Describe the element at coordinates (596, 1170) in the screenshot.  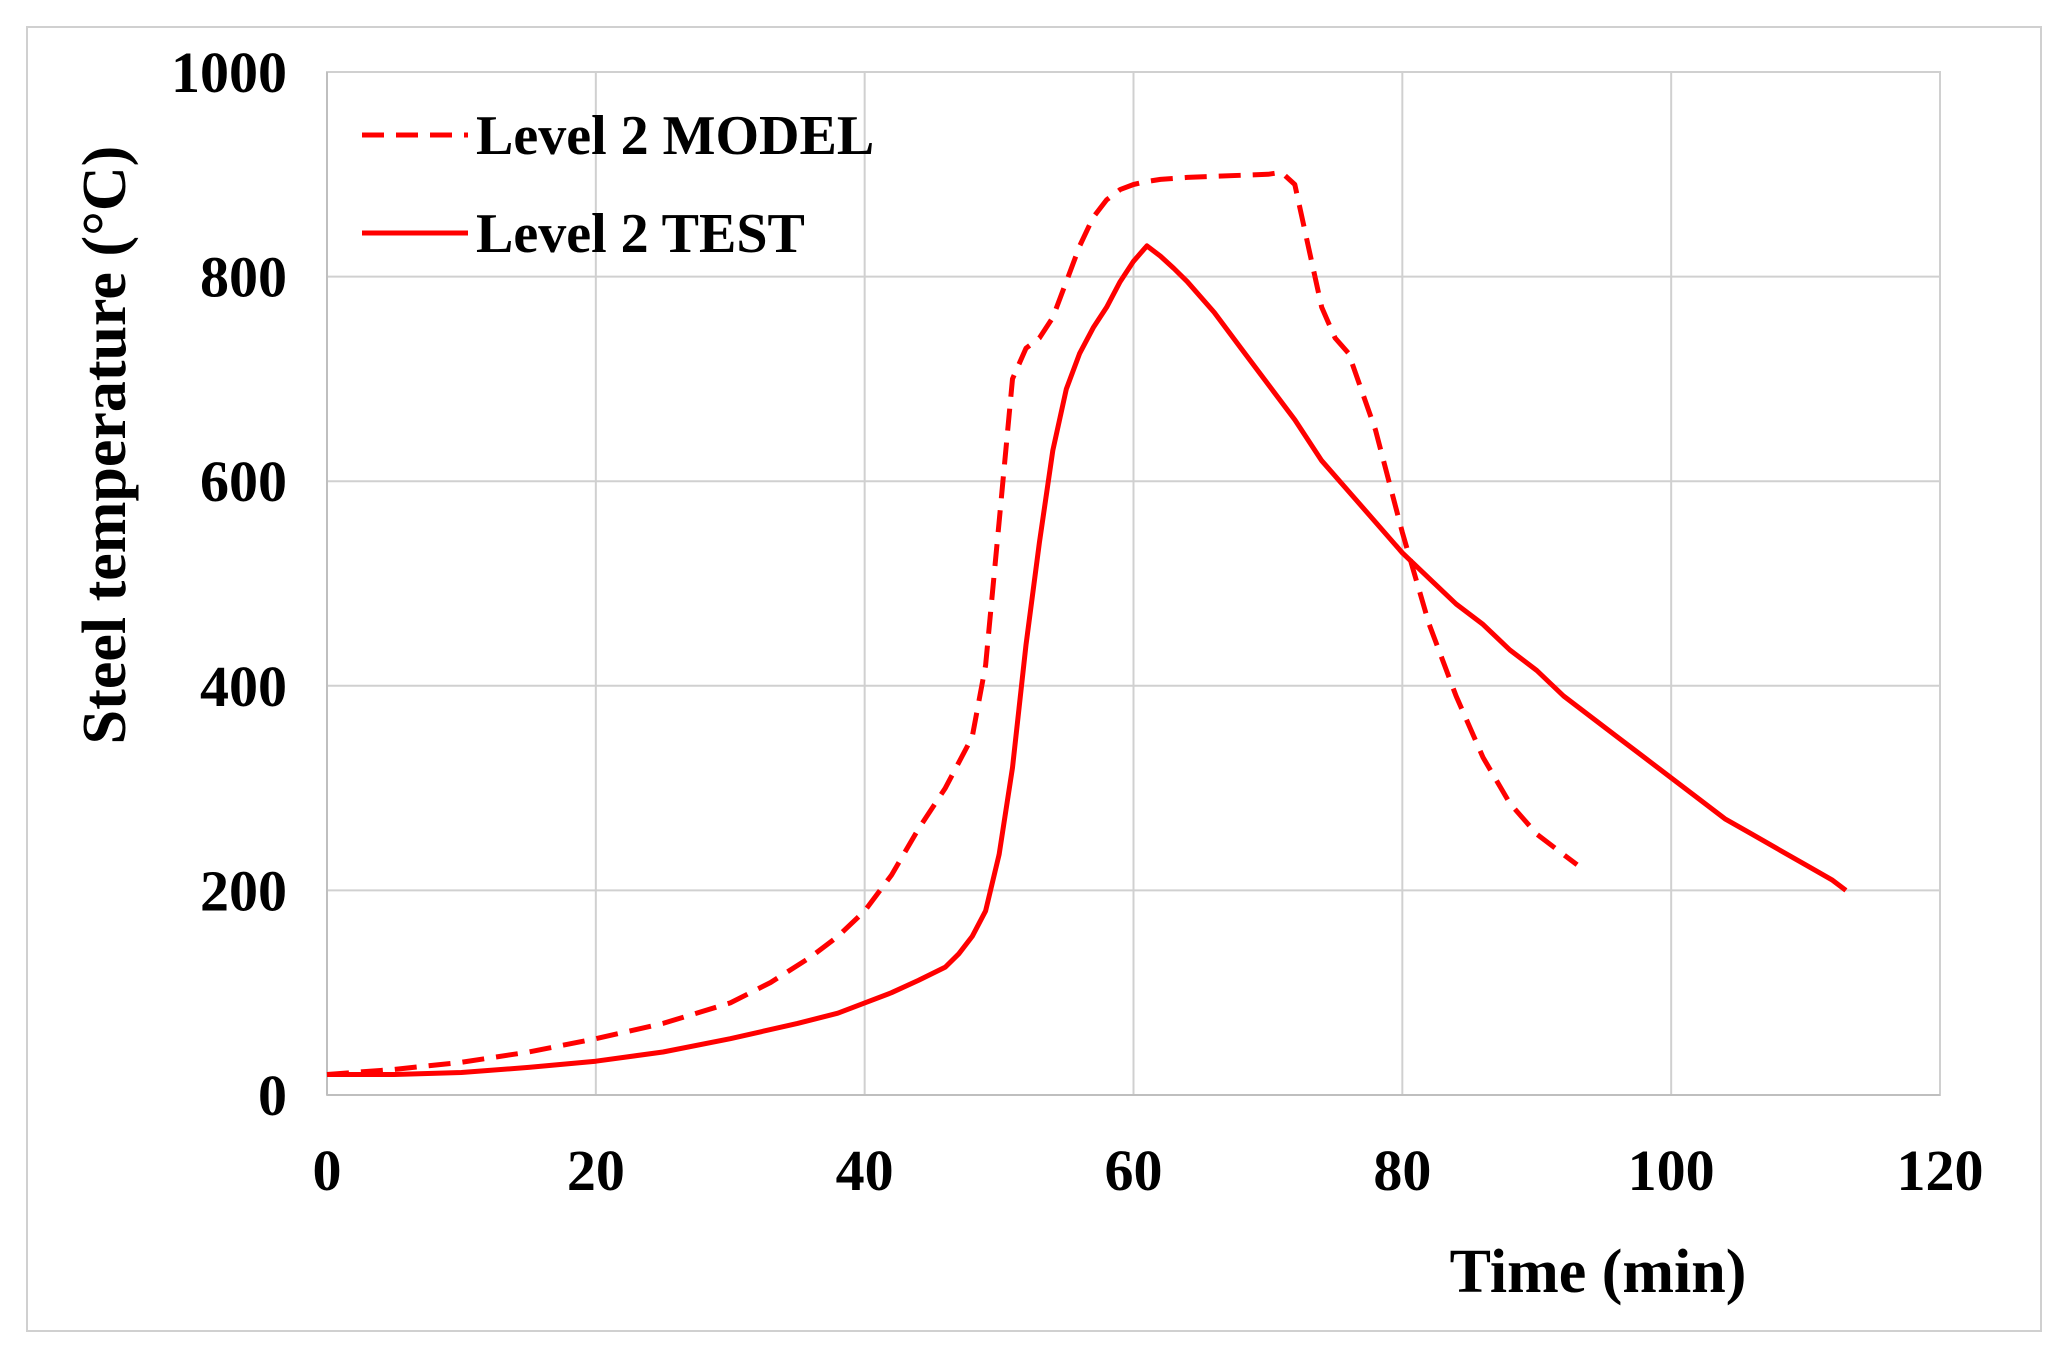
I see `x-tick-label: 20` at that location.